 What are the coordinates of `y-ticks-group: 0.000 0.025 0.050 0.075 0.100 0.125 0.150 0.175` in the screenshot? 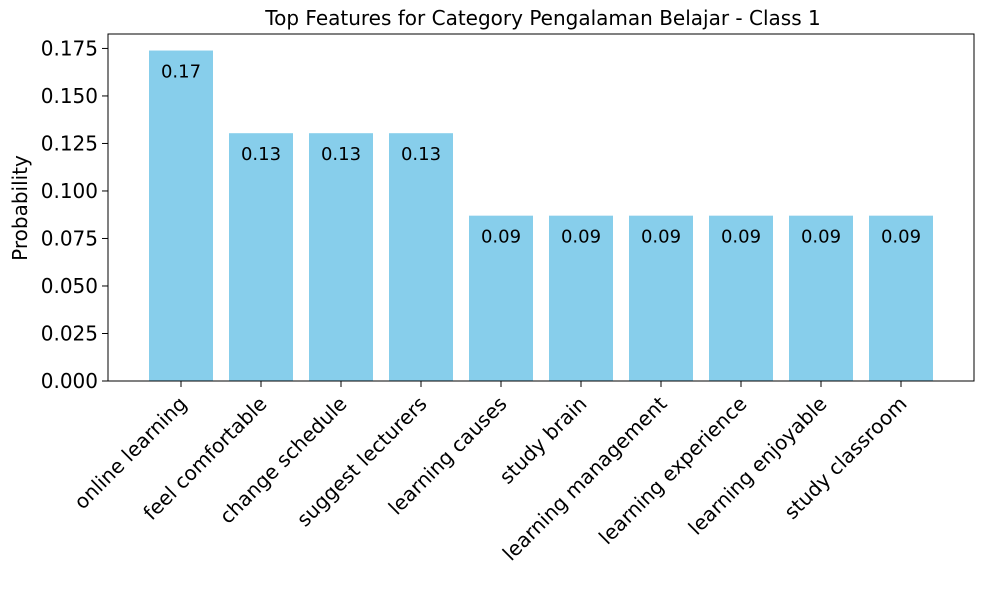 It's located at (74, 214).